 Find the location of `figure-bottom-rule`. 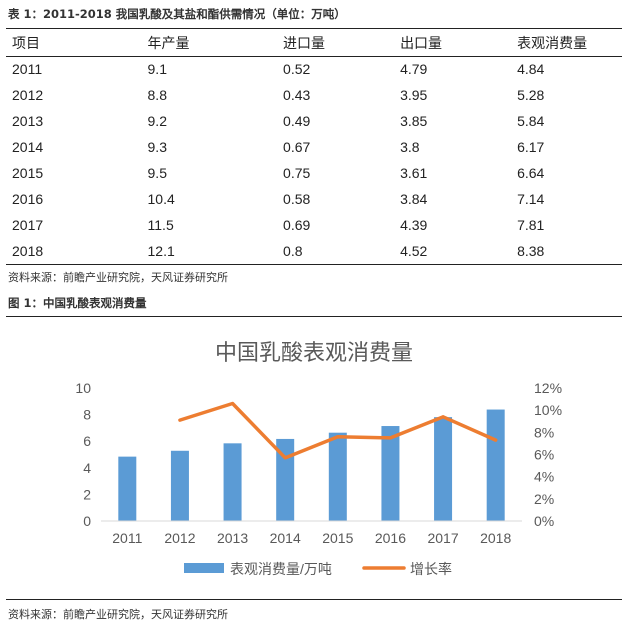

figure-bottom-rule is located at coordinates (314, 599).